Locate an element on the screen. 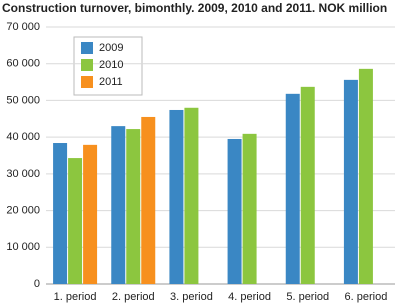 Image resolution: width=397 pixels, height=304 pixels. y-tick-label: 70 000 is located at coordinates (23, 27).